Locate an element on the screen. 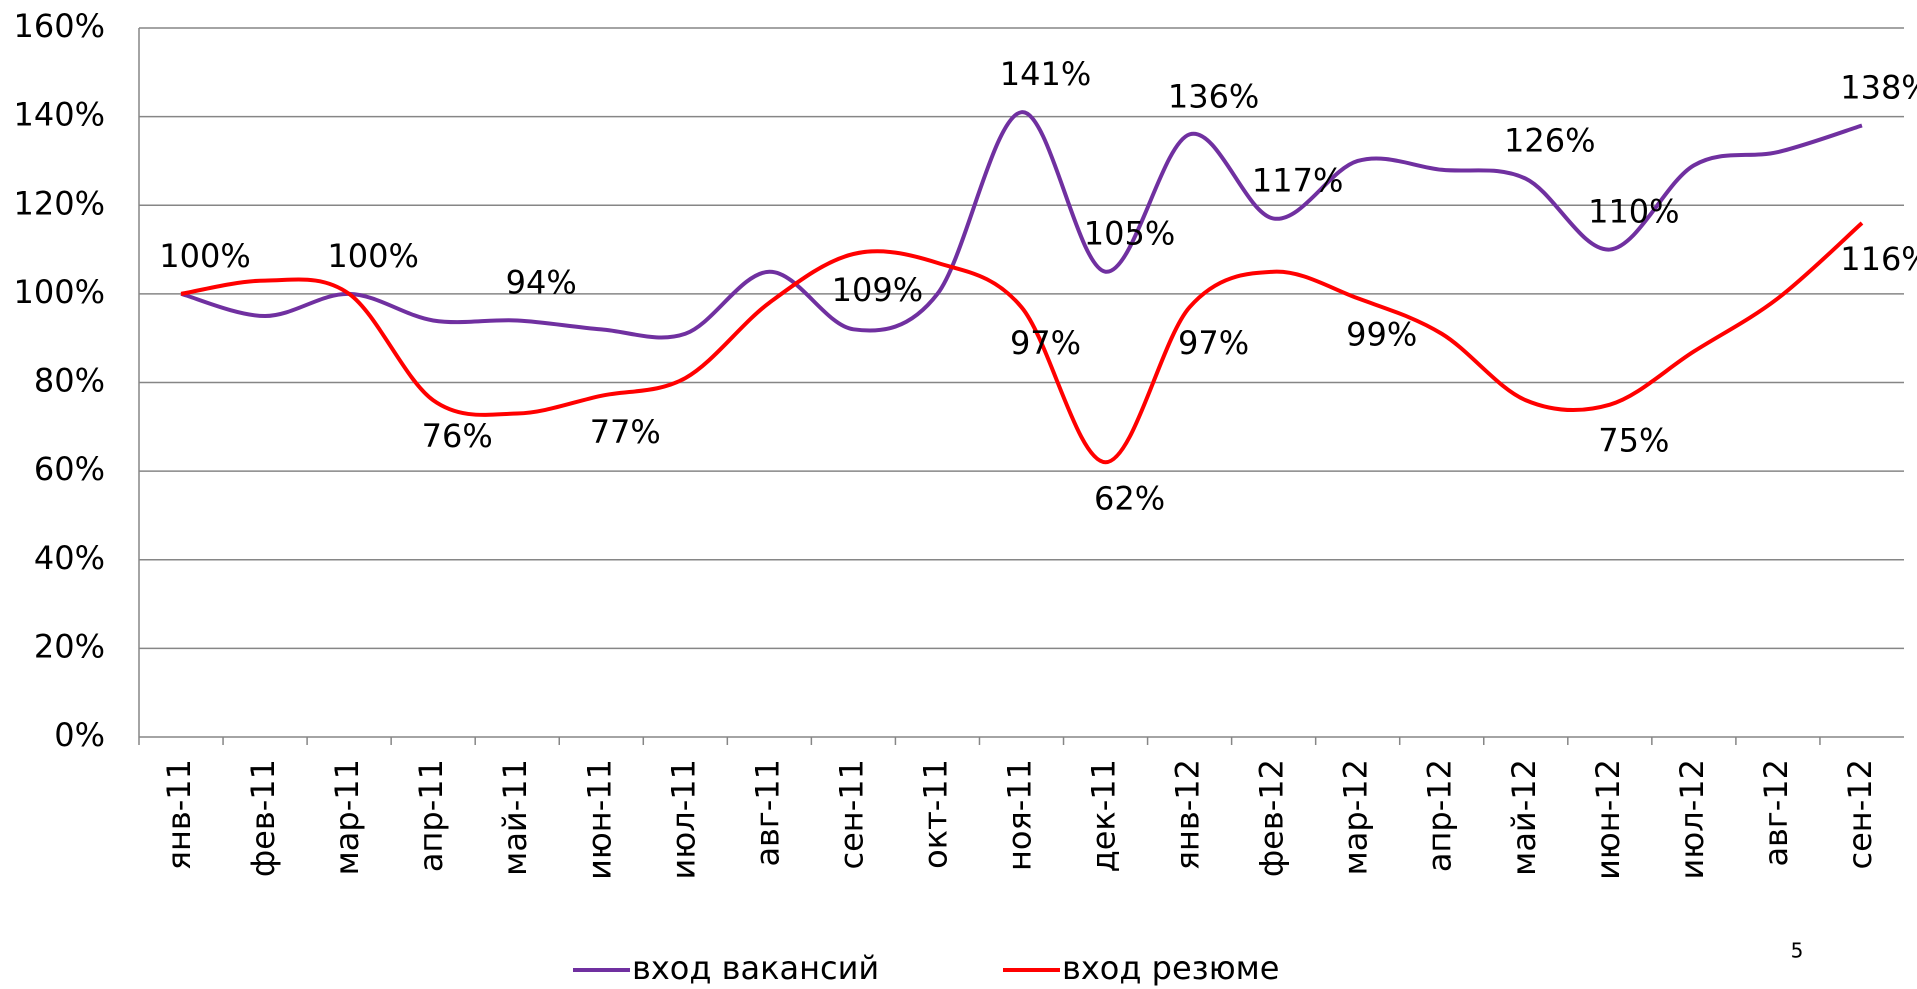 This screenshot has width=1917, height=989. y-tick-label: 100% is located at coordinates (59, 292).